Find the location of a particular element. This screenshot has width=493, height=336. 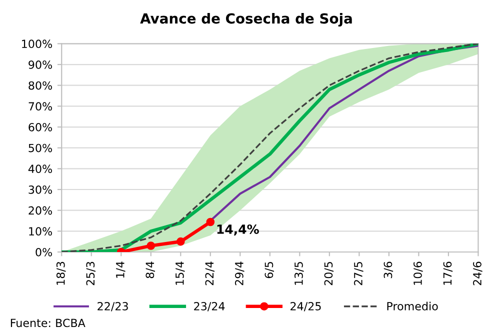

x-tick-label: 20/5 is located at coordinates (329, 274).